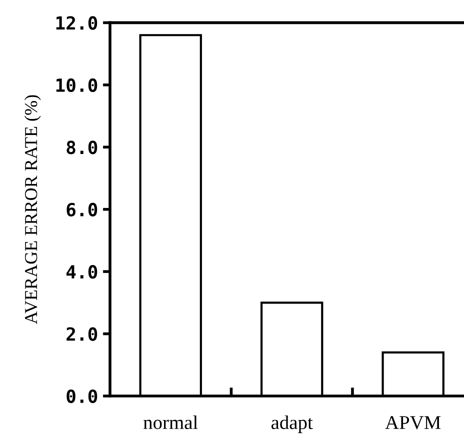  I want to click on y-tick-label: 10.0, so click(77, 85).